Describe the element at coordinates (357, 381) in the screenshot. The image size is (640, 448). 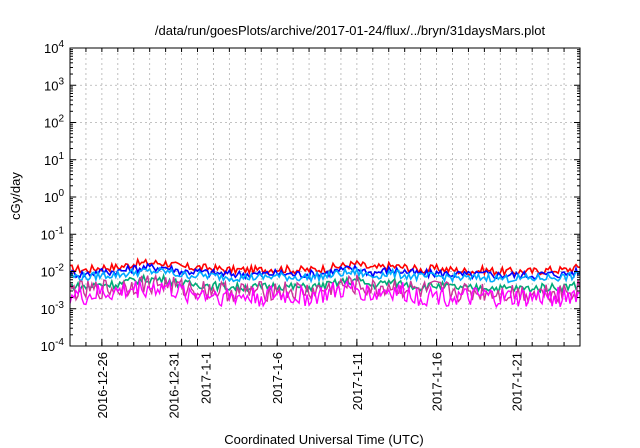
I see `x-tick-label: 2017-1-11` at that location.